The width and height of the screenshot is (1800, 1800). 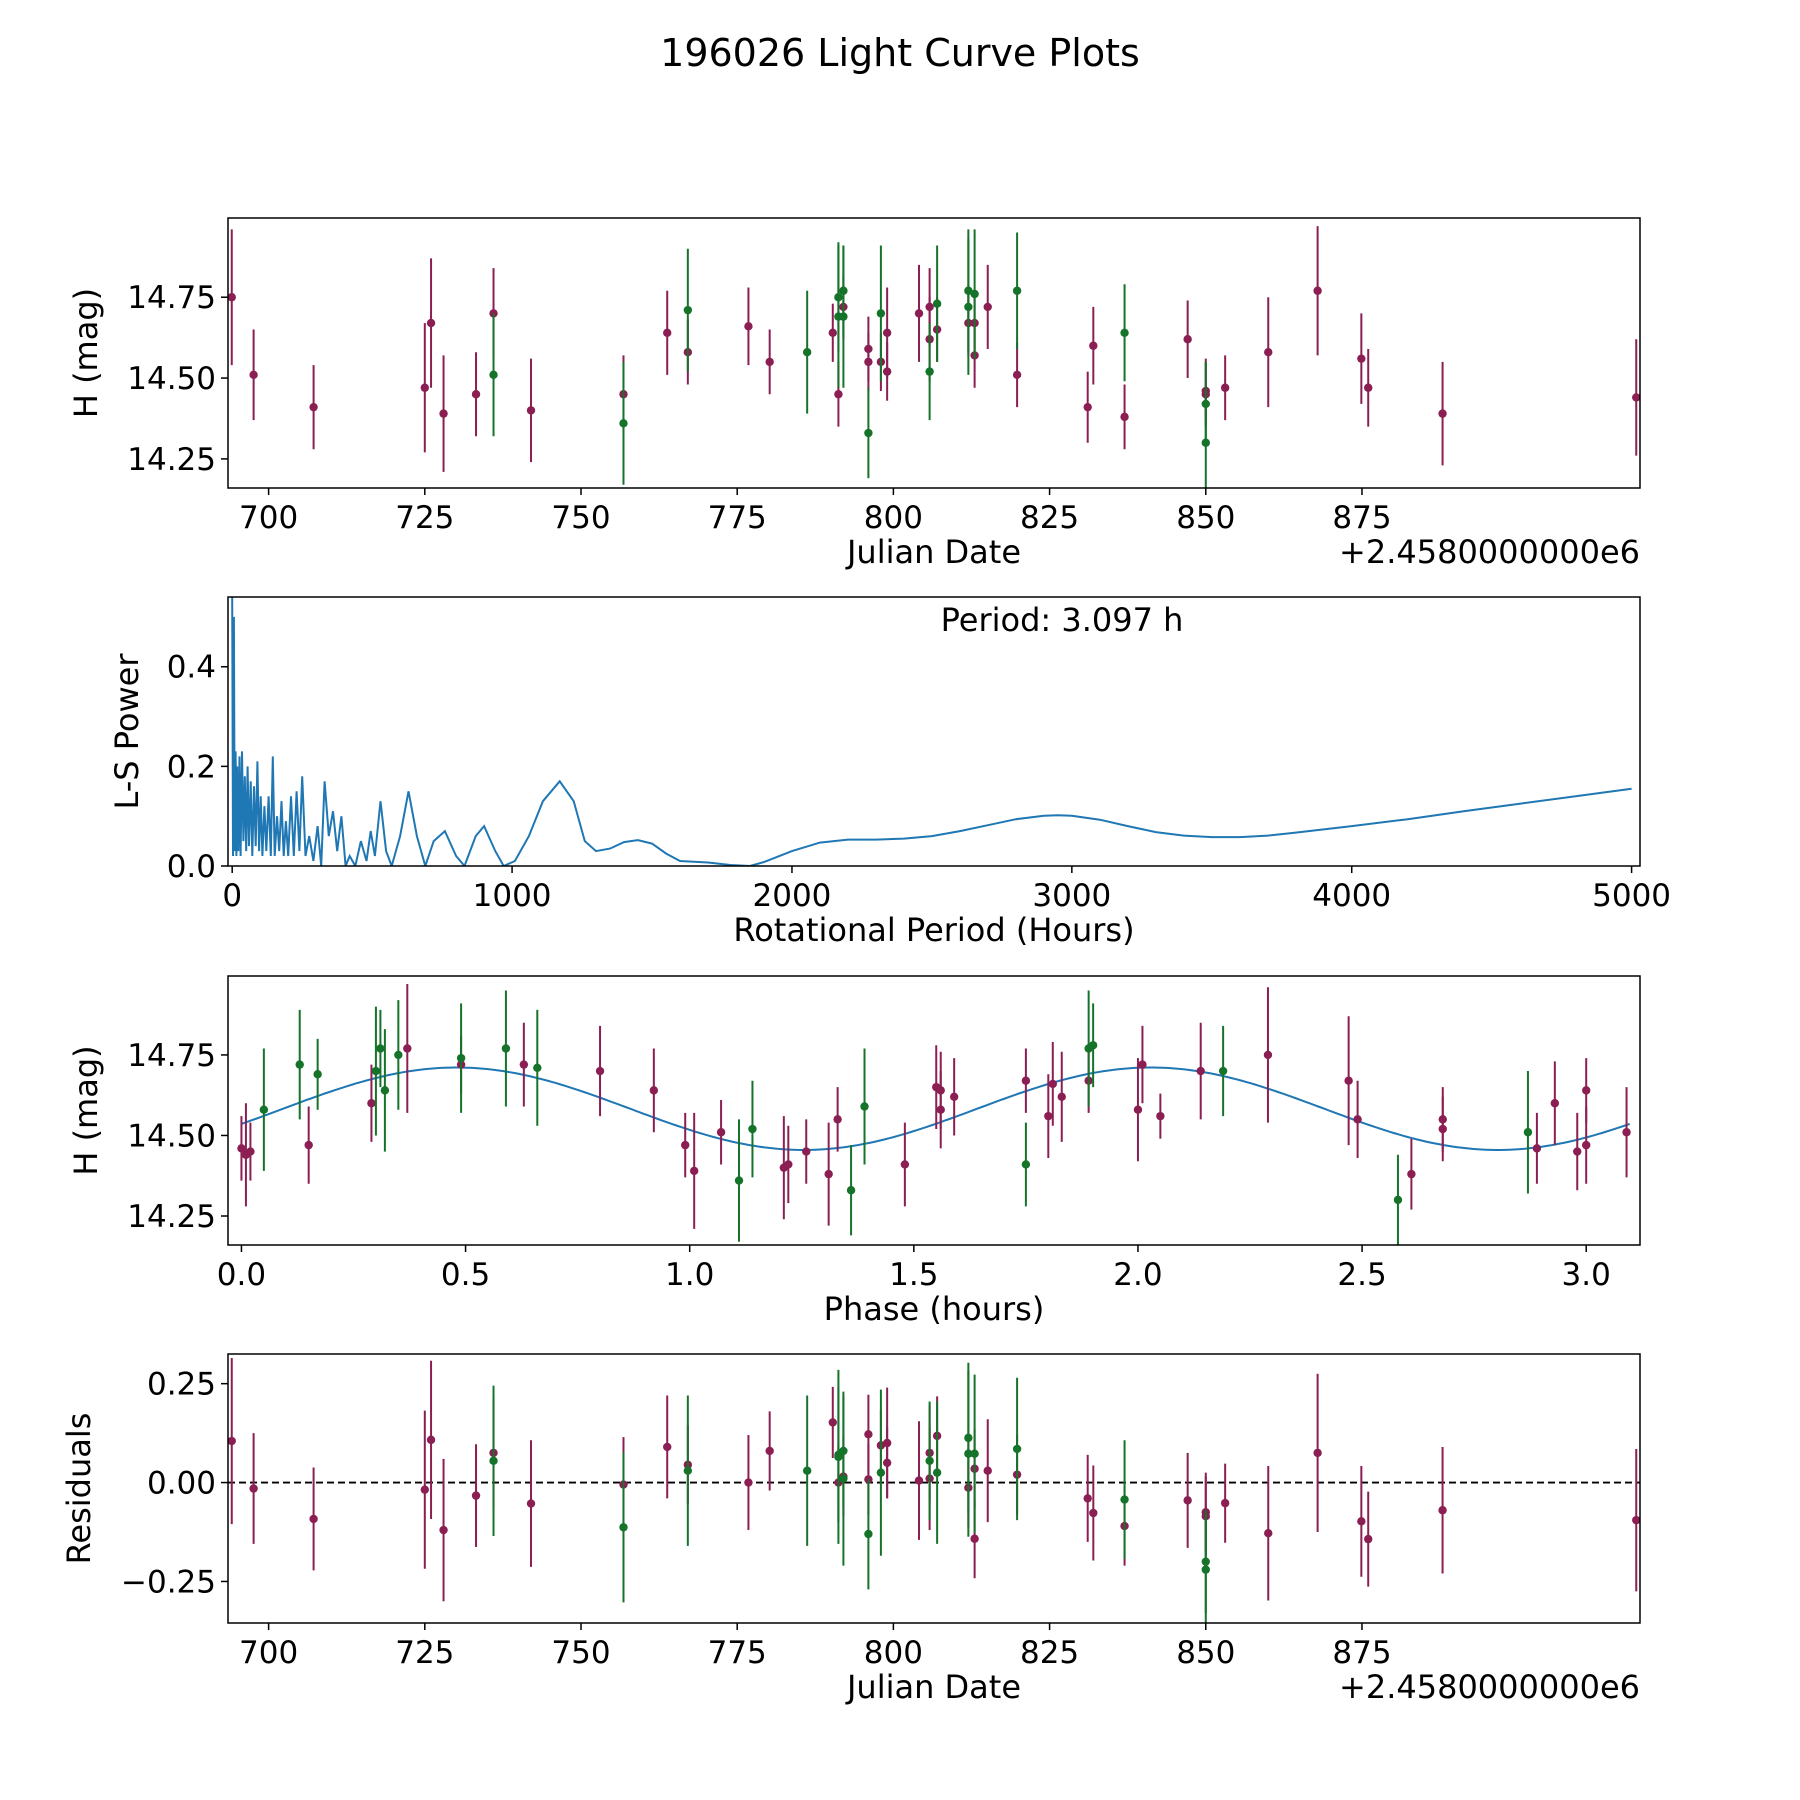 What do you see at coordinates (913, 1275) in the screenshot?
I see `x-tick-label: 1.5` at bounding box center [913, 1275].